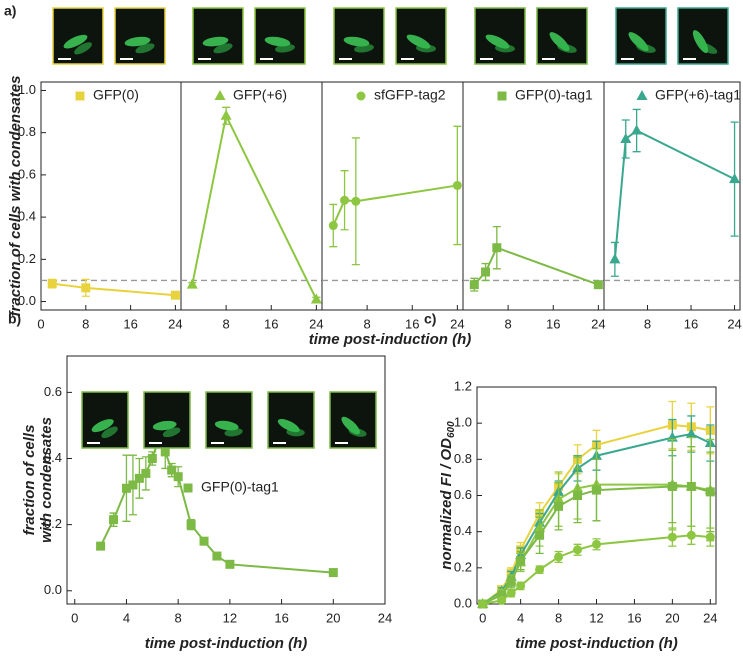 This screenshot has width=743, height=659. I want to click on y-tick-label: 0.0, so click(53, 589).